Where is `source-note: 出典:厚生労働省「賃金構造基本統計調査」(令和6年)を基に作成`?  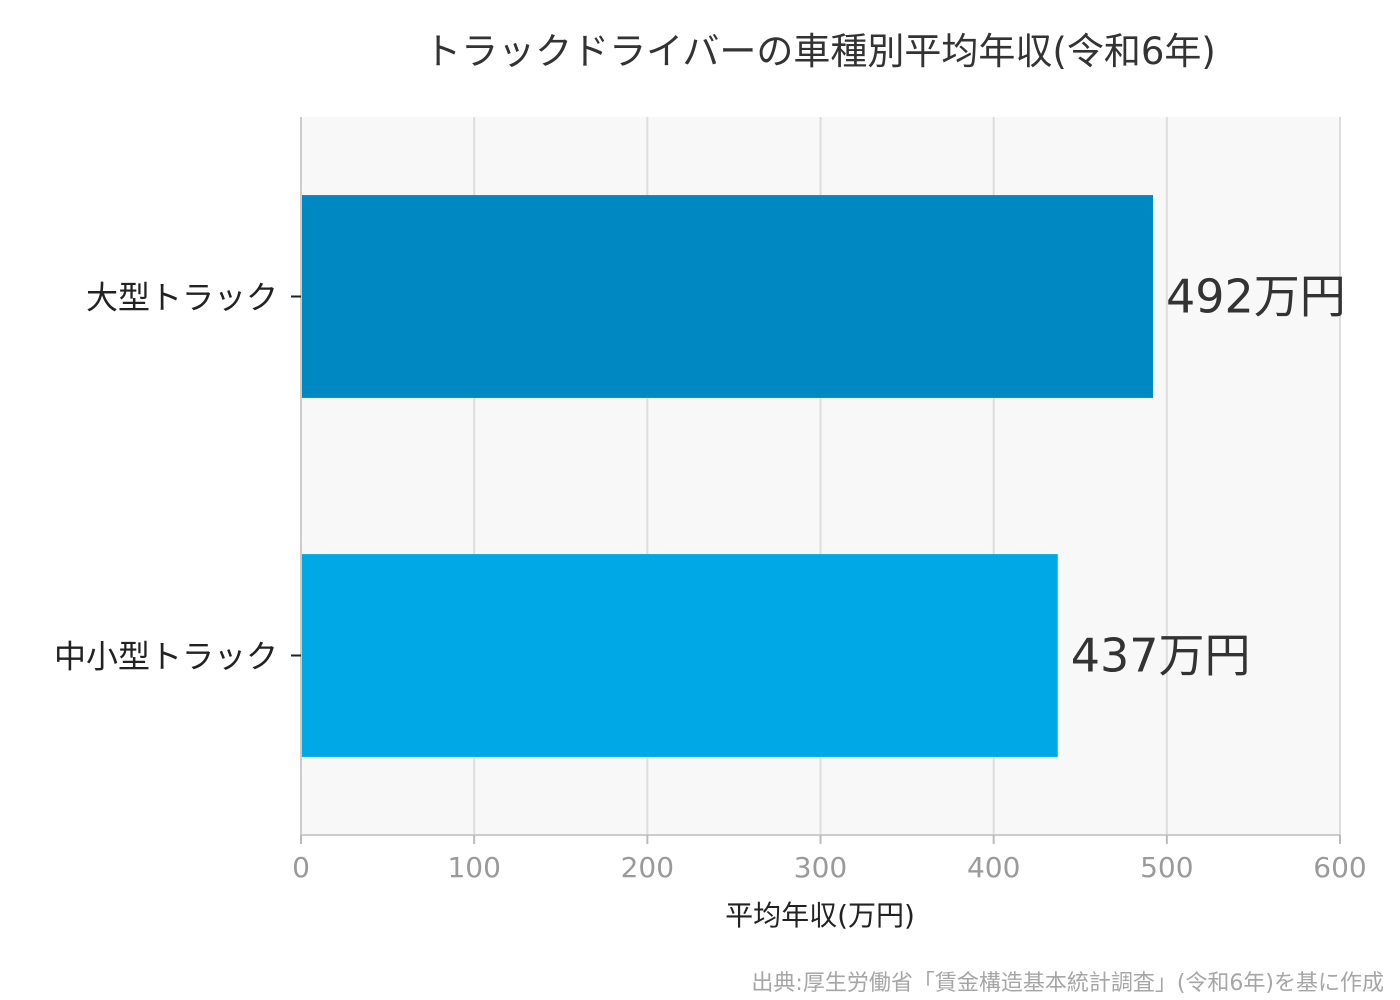
source-note: 出典:厚生労働省「賃金構造基本統計調査」(令和6年)を基に作成 is located at coordinates (1067, 983).